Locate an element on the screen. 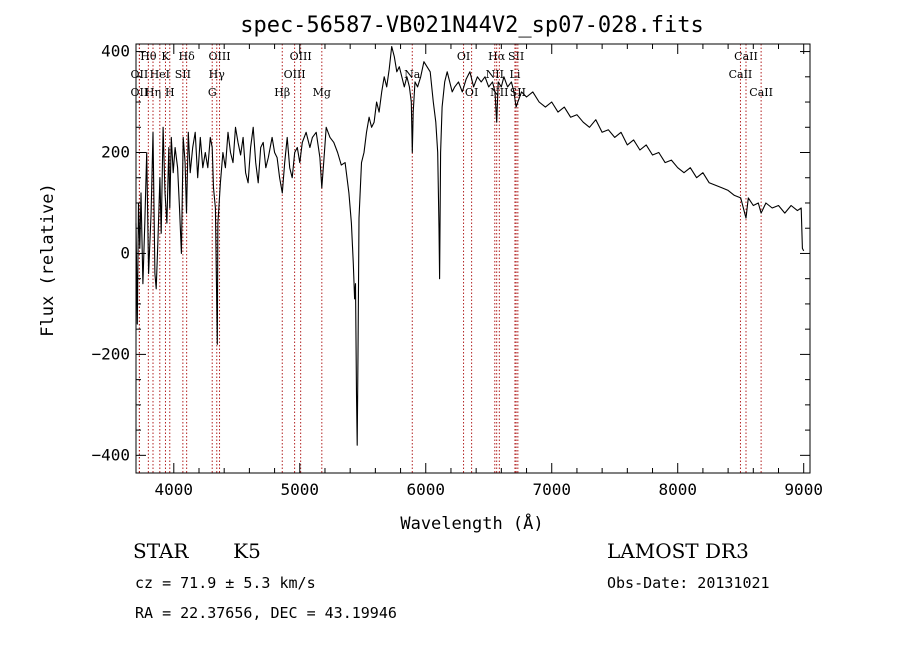 The width and height of the screenshot is (900, 649). line-marker-label: Hδ is located at coordinates (187, 56).